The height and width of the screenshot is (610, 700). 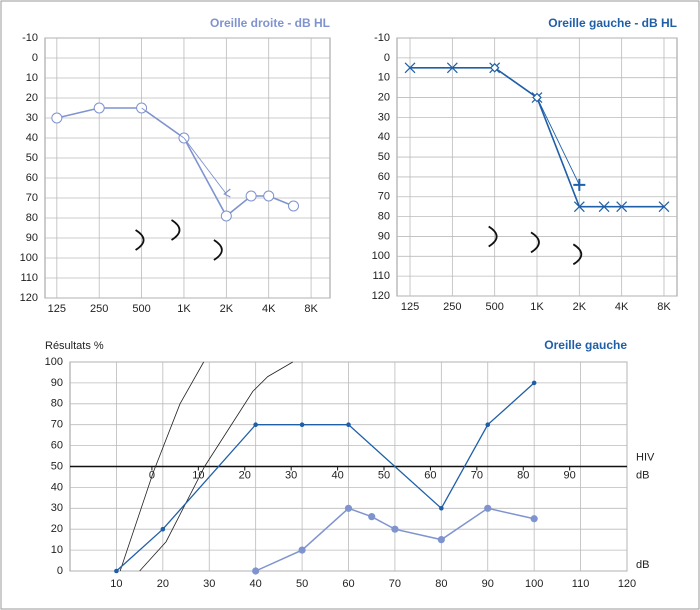 What do you see at coordinates (245, 475) in the screenshot?
I see `x2-tick-label: 20` at bounding box center [245, 475].